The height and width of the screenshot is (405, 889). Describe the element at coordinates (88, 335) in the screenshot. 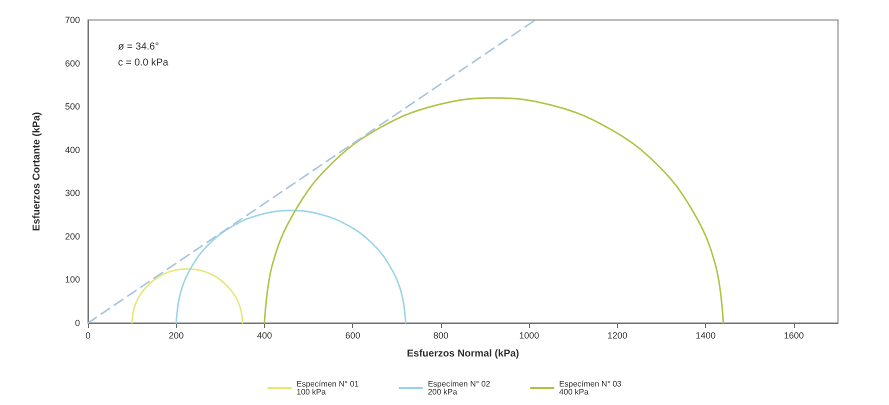

I see `x-tick-label: 0` at that location.